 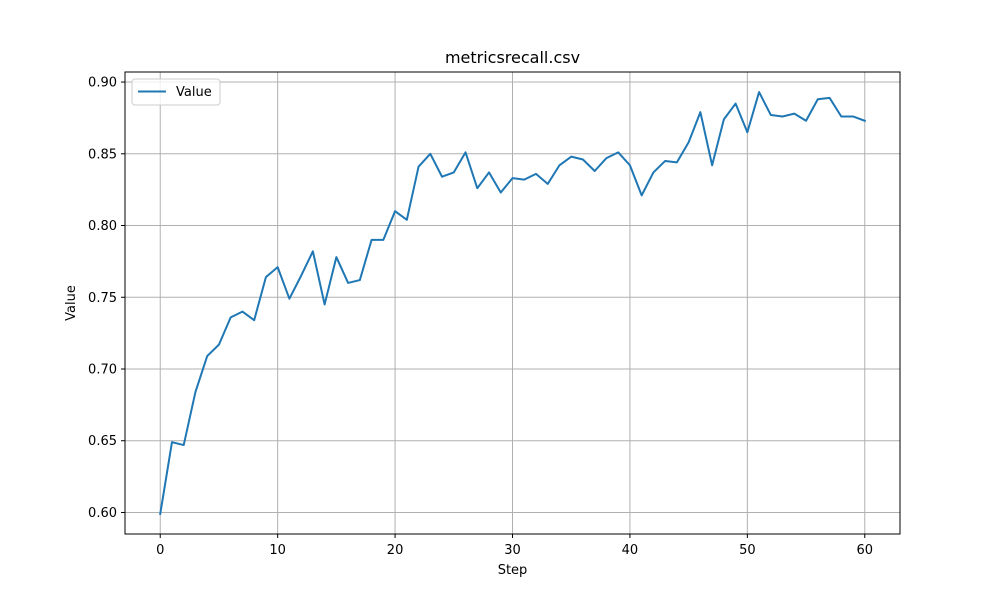 I want to click on y-axis: 0.60 0.65 0.70 0.75 0.80 0.85 0.90, so click(x=106, y=298).